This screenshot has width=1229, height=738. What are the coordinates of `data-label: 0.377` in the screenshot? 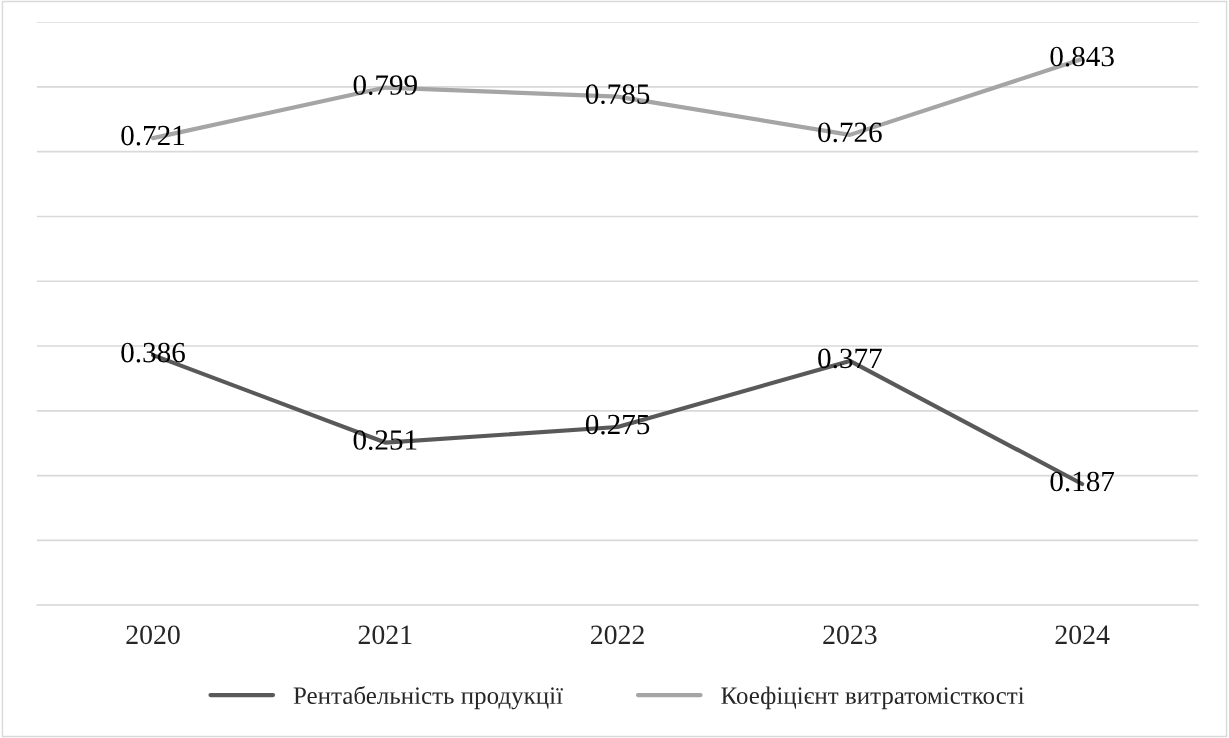 It's located at (850, 358).